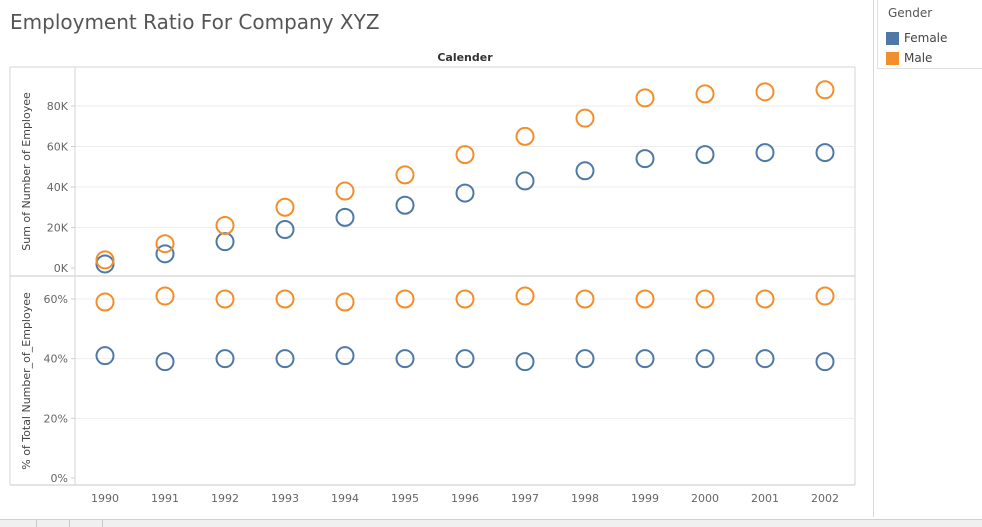  Describe the element at coordinates (345, 498) in the screenshot. I see `x-tick-label: 1994` at that location.